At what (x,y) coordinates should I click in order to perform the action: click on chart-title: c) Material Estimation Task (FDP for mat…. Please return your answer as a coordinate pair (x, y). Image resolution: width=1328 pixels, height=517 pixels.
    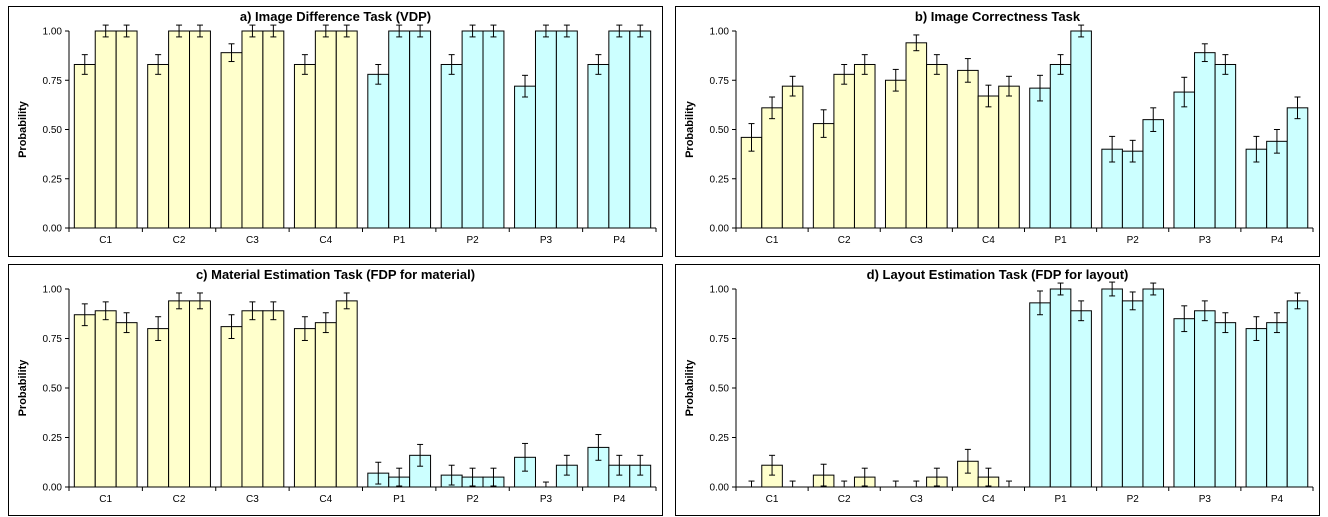
    Looking at the image, I should click on (335, 274).